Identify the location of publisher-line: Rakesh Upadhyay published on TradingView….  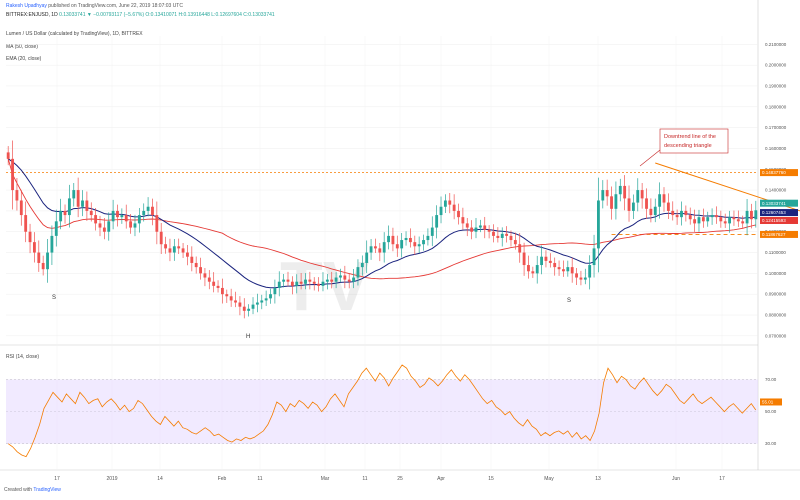
(94, 6).